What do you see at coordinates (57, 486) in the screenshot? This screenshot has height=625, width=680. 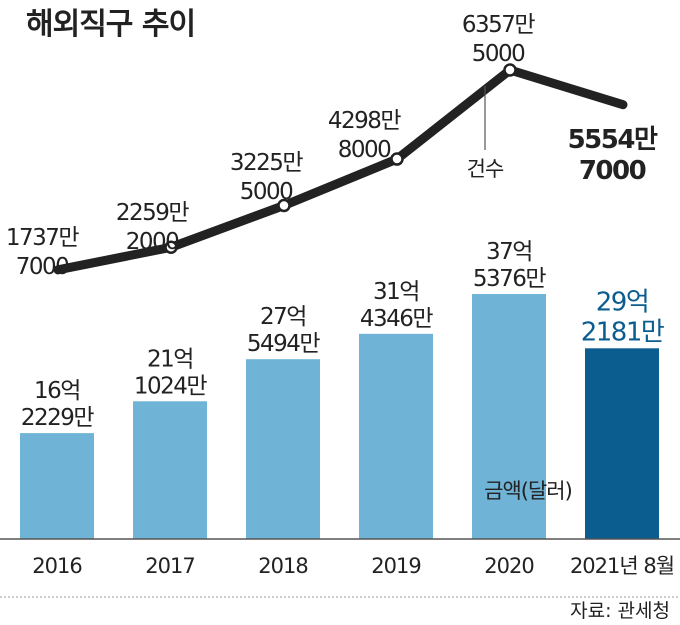 I see `bar-2016` at bounding box center [57, 486].